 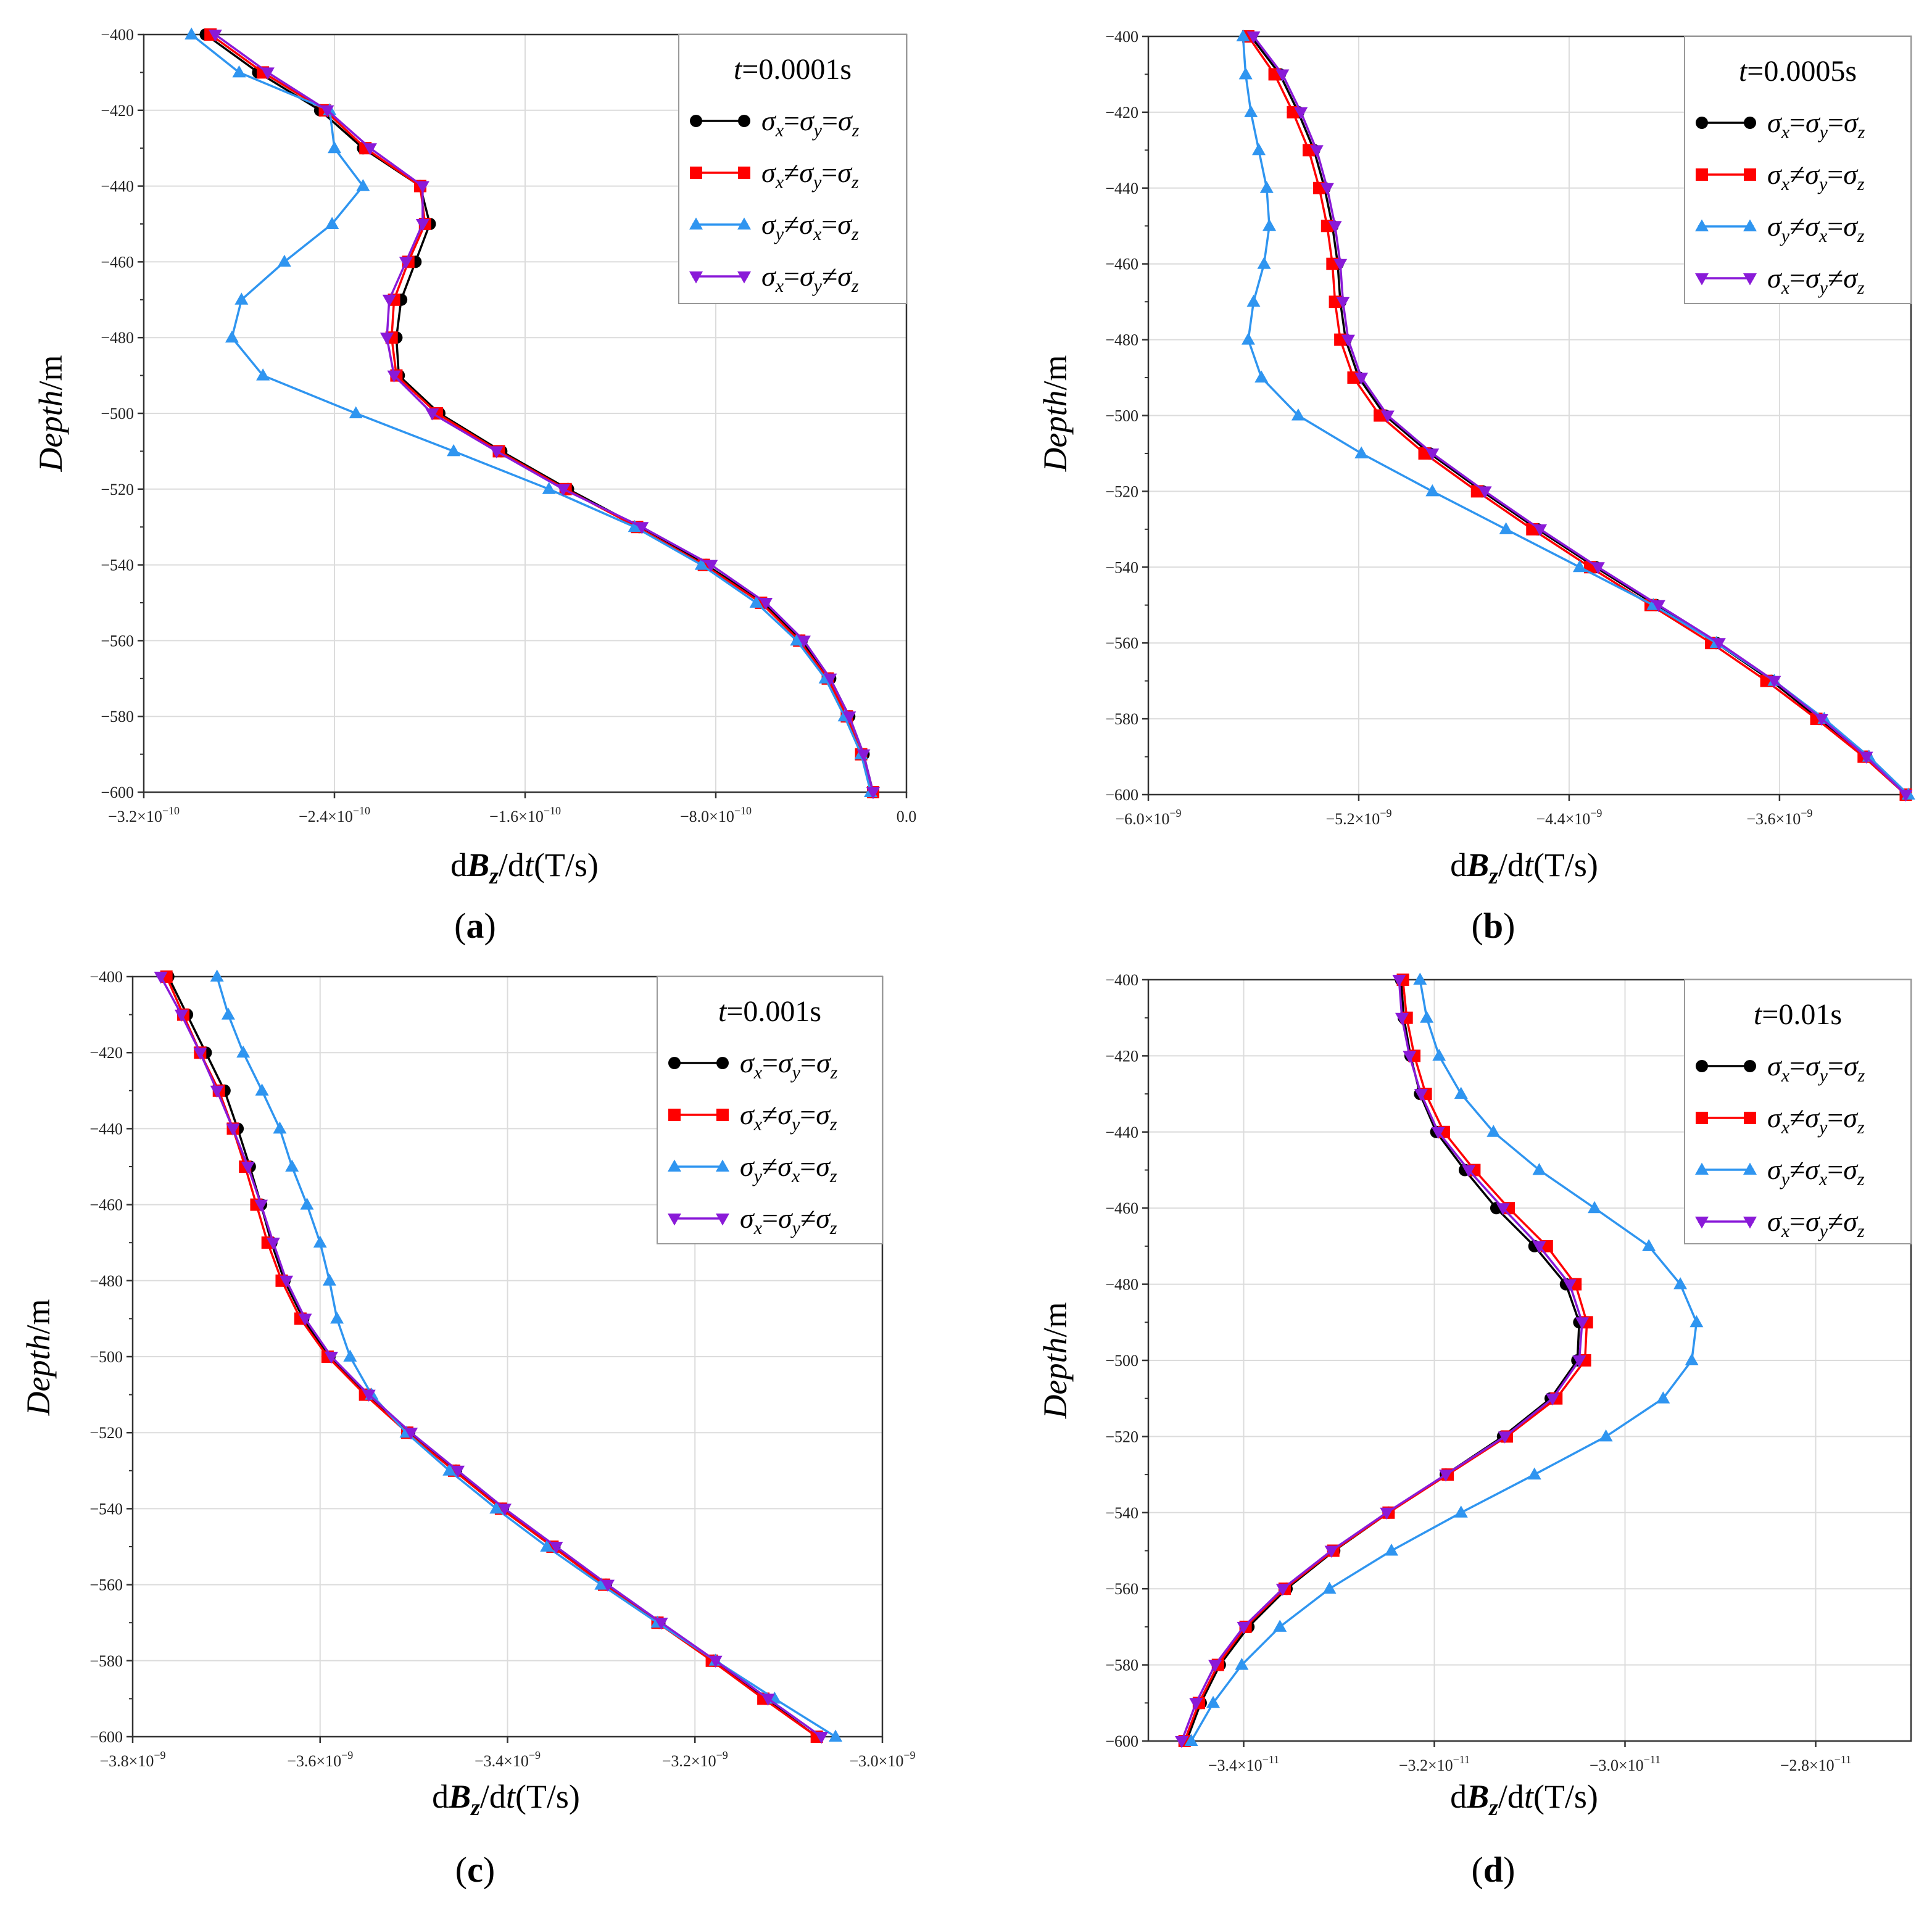 I want to click on x-tick-label: −1.6×10⁻¹⁰, so click(x=525, y=814).